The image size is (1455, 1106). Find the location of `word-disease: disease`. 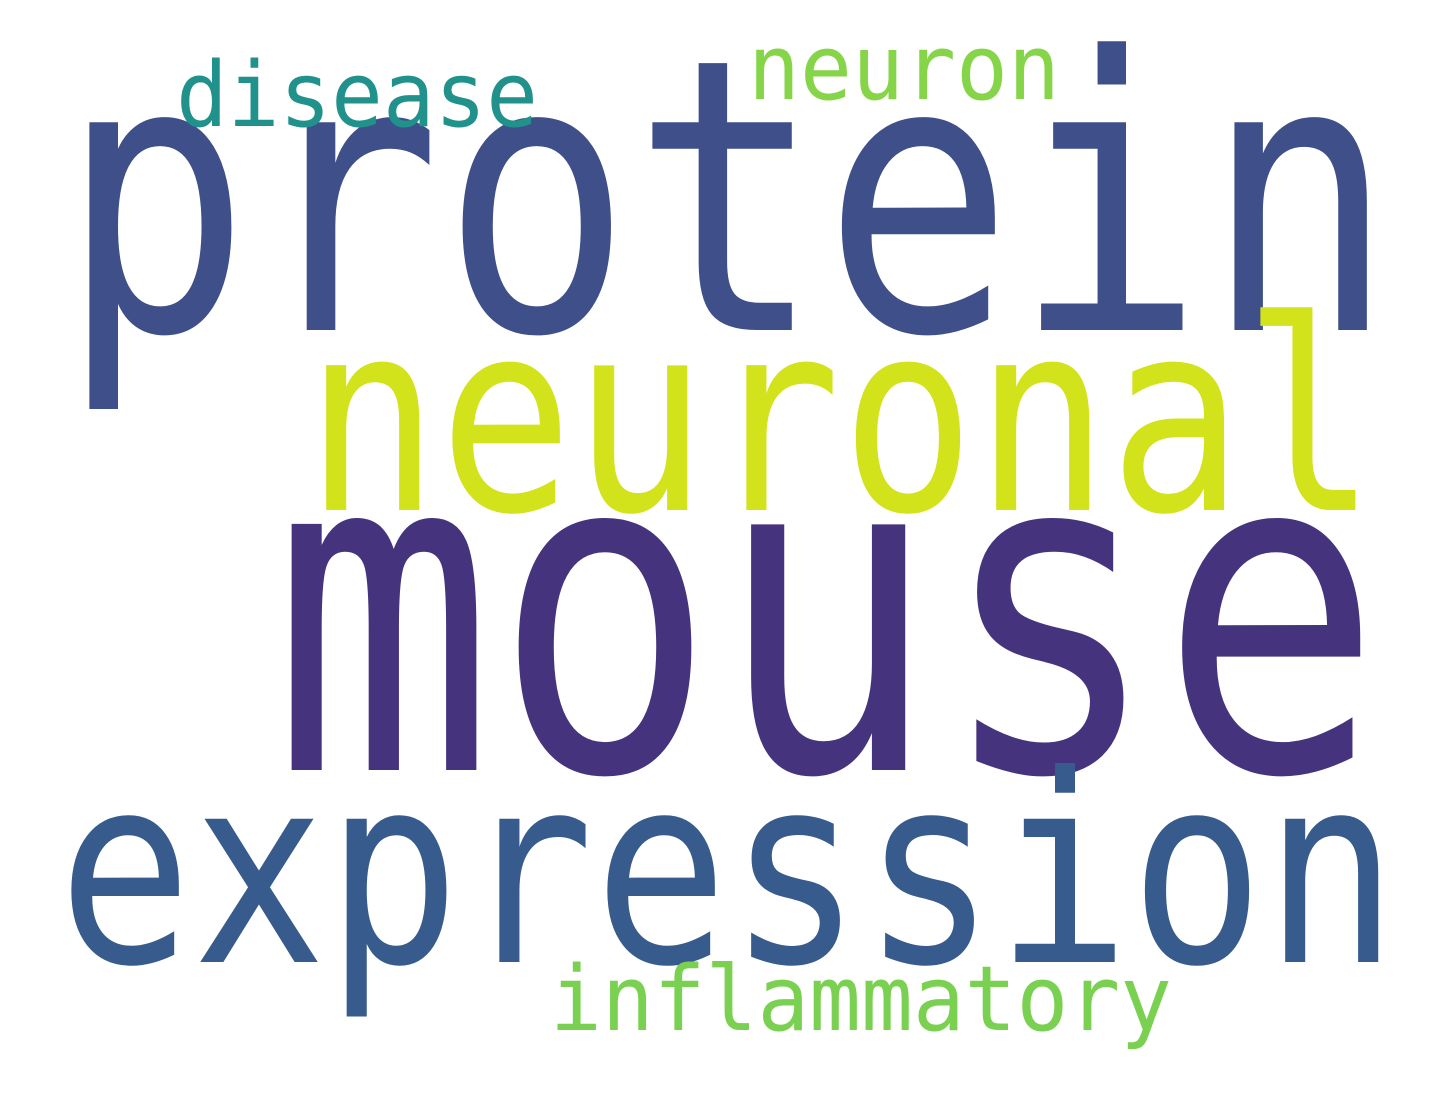

word-disease: disease is located at coordinates (357, 95).